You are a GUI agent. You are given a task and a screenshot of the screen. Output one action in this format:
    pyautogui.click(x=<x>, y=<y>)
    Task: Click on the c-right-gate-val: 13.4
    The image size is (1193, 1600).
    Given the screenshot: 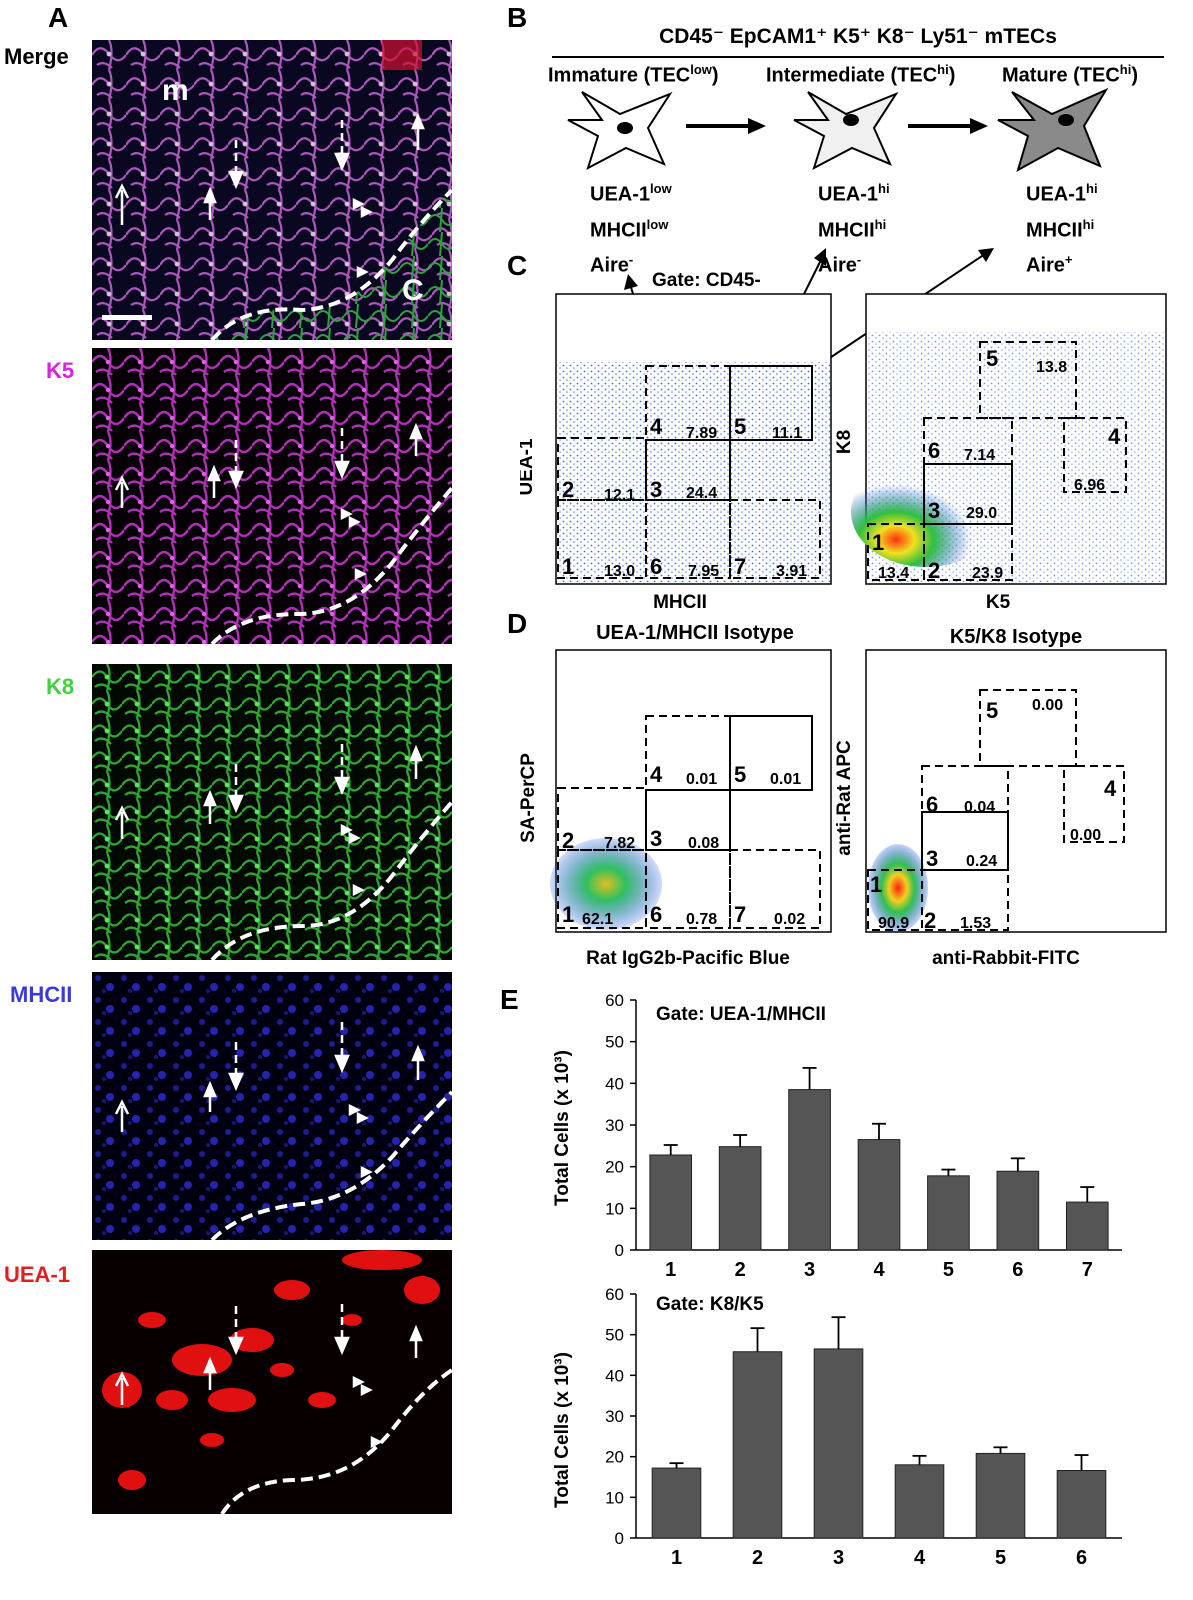 What is the action you would take?
    pyautogui.click(x=893, y=573)
    